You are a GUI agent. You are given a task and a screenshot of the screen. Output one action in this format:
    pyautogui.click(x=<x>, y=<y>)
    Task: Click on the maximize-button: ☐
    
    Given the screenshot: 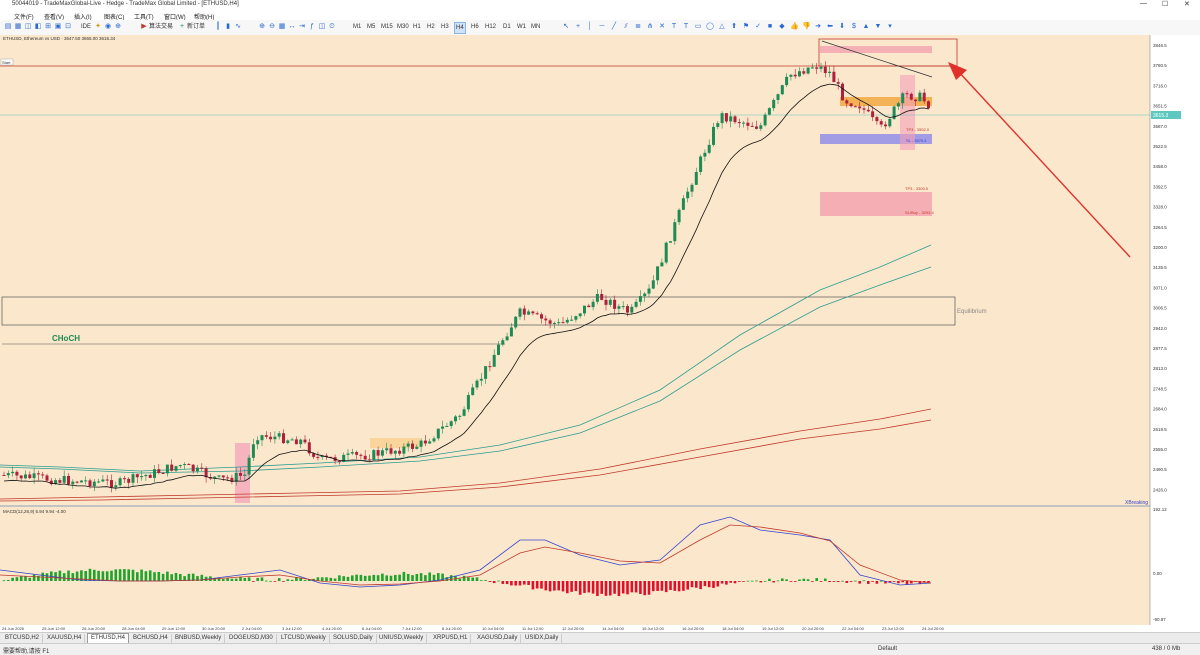 What is the action you would take?
    pyautogui.click(x=1165, y=4)
    